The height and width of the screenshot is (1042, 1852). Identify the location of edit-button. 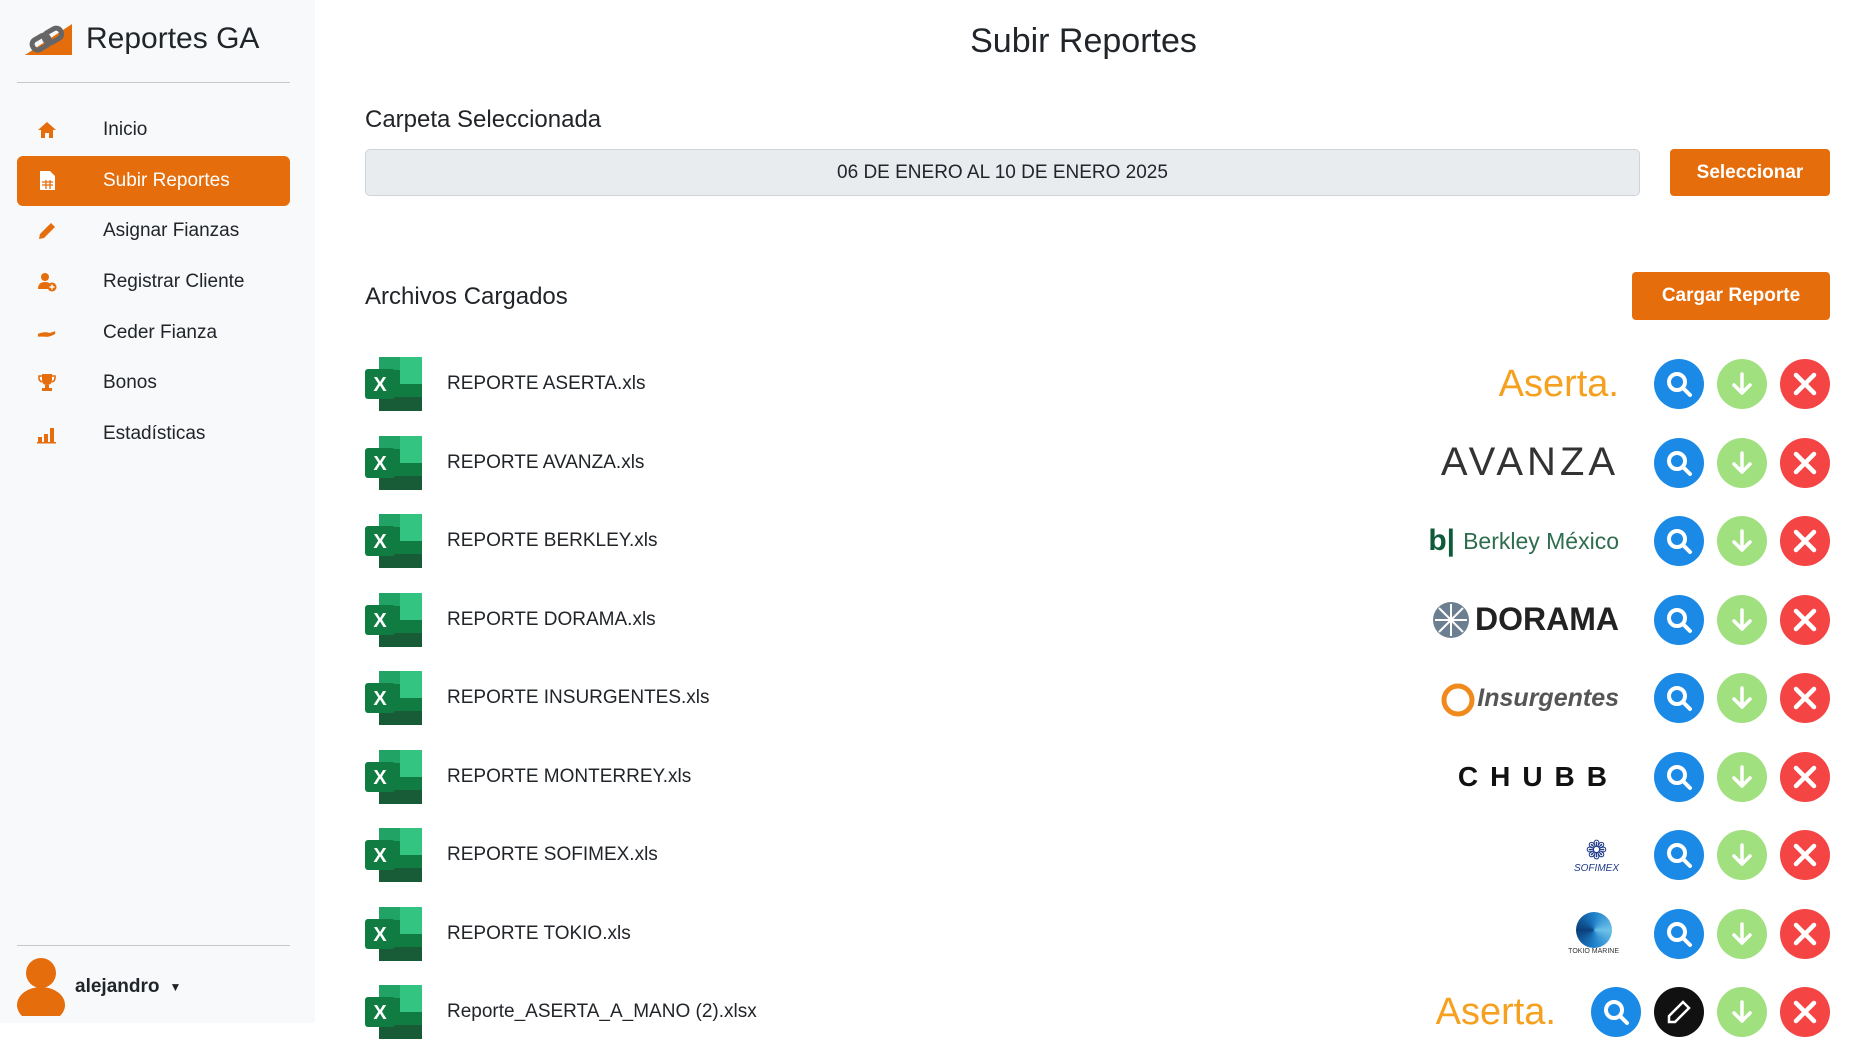
(1679, 1012).